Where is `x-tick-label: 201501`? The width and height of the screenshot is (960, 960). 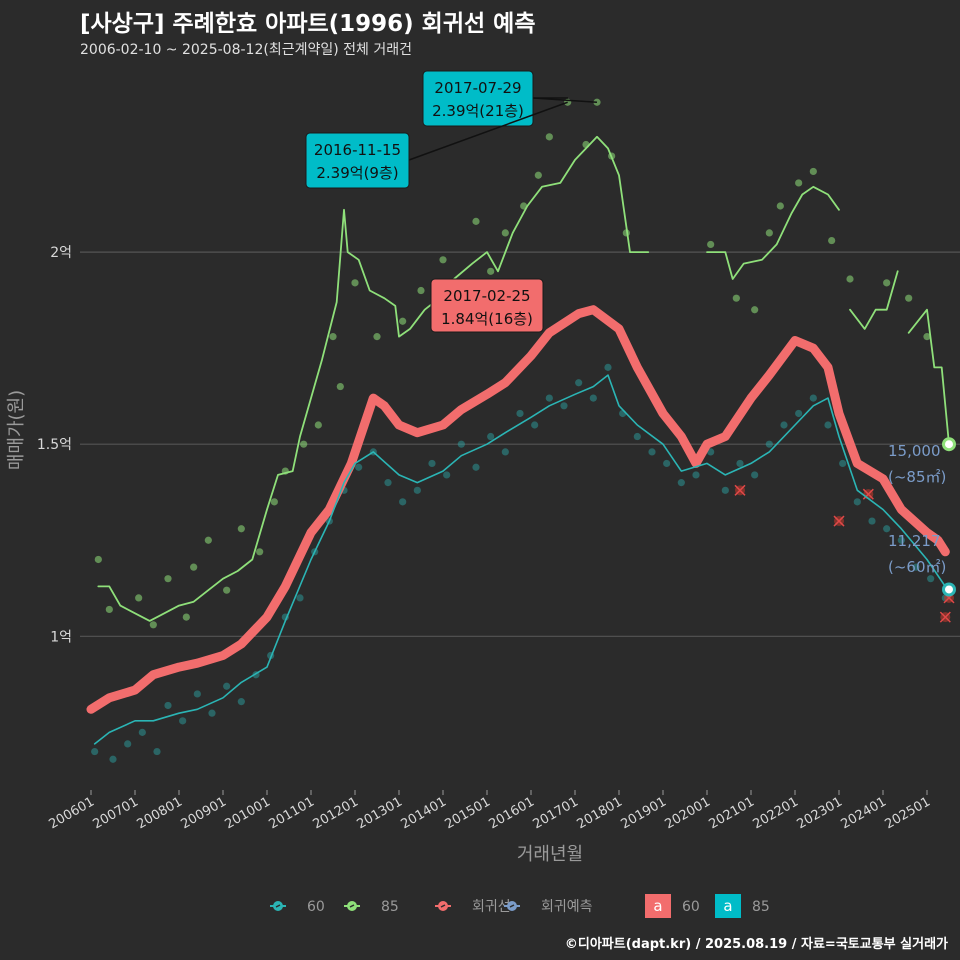
x-tick-label: 201501 is located at coordinates (468, 813).